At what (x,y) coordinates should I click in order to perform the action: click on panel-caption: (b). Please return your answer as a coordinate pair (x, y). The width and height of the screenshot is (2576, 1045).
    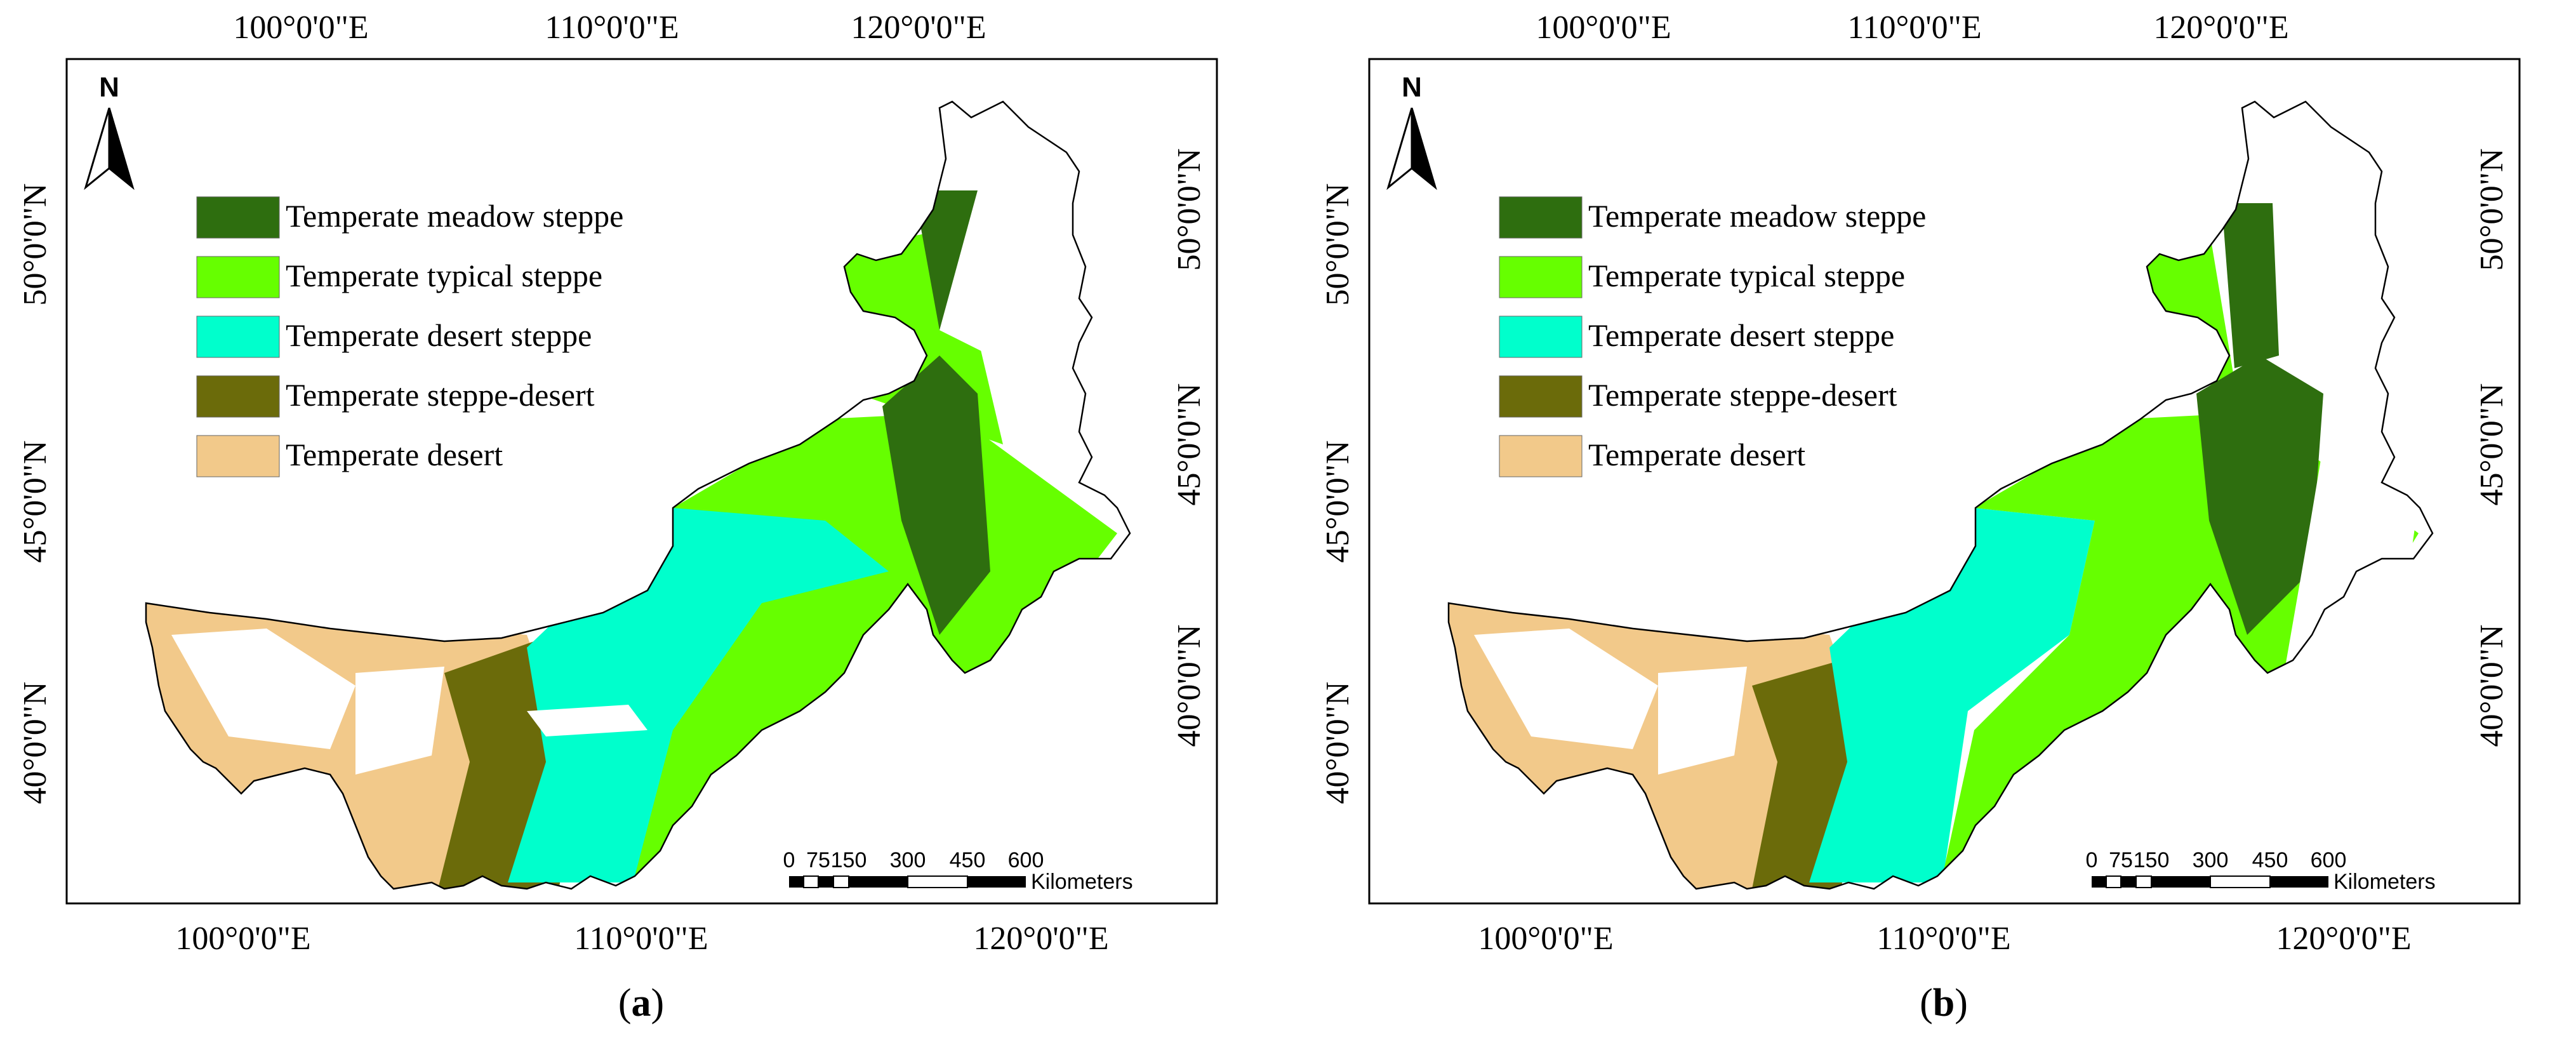
    Looking at the image, I should click on (1944, 1004).